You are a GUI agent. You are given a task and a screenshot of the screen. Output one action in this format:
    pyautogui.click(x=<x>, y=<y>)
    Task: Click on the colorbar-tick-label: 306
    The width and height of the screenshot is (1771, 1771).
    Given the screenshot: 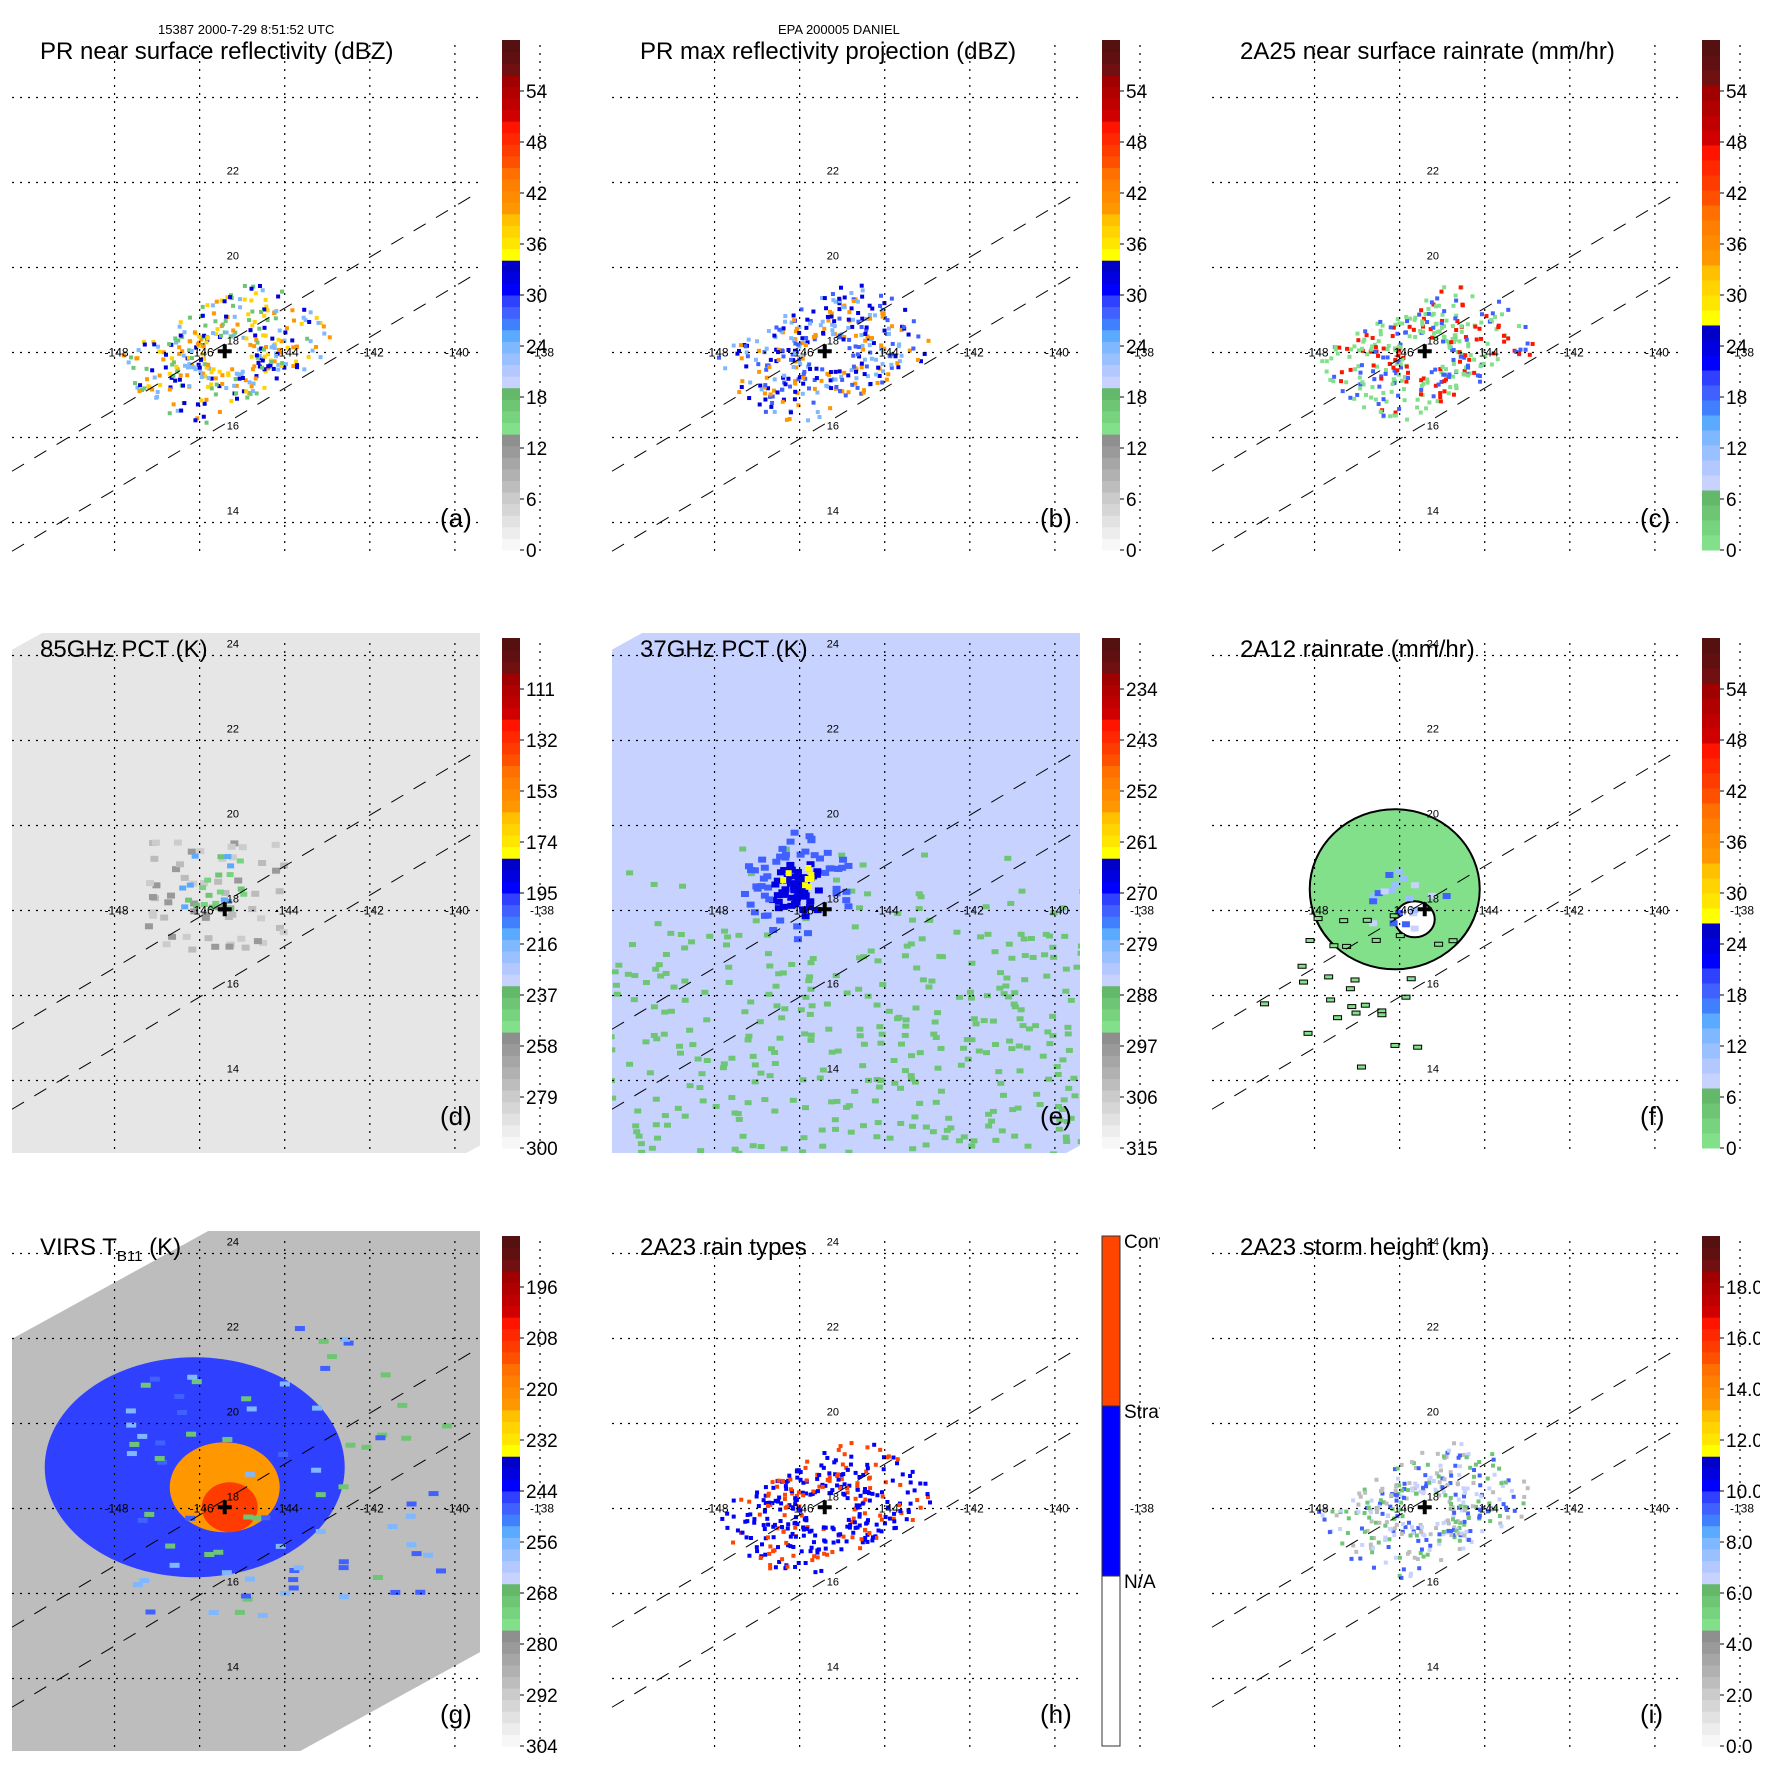 What is the action you would take?
    pyautogui.click(x=1142, y=1098)
    